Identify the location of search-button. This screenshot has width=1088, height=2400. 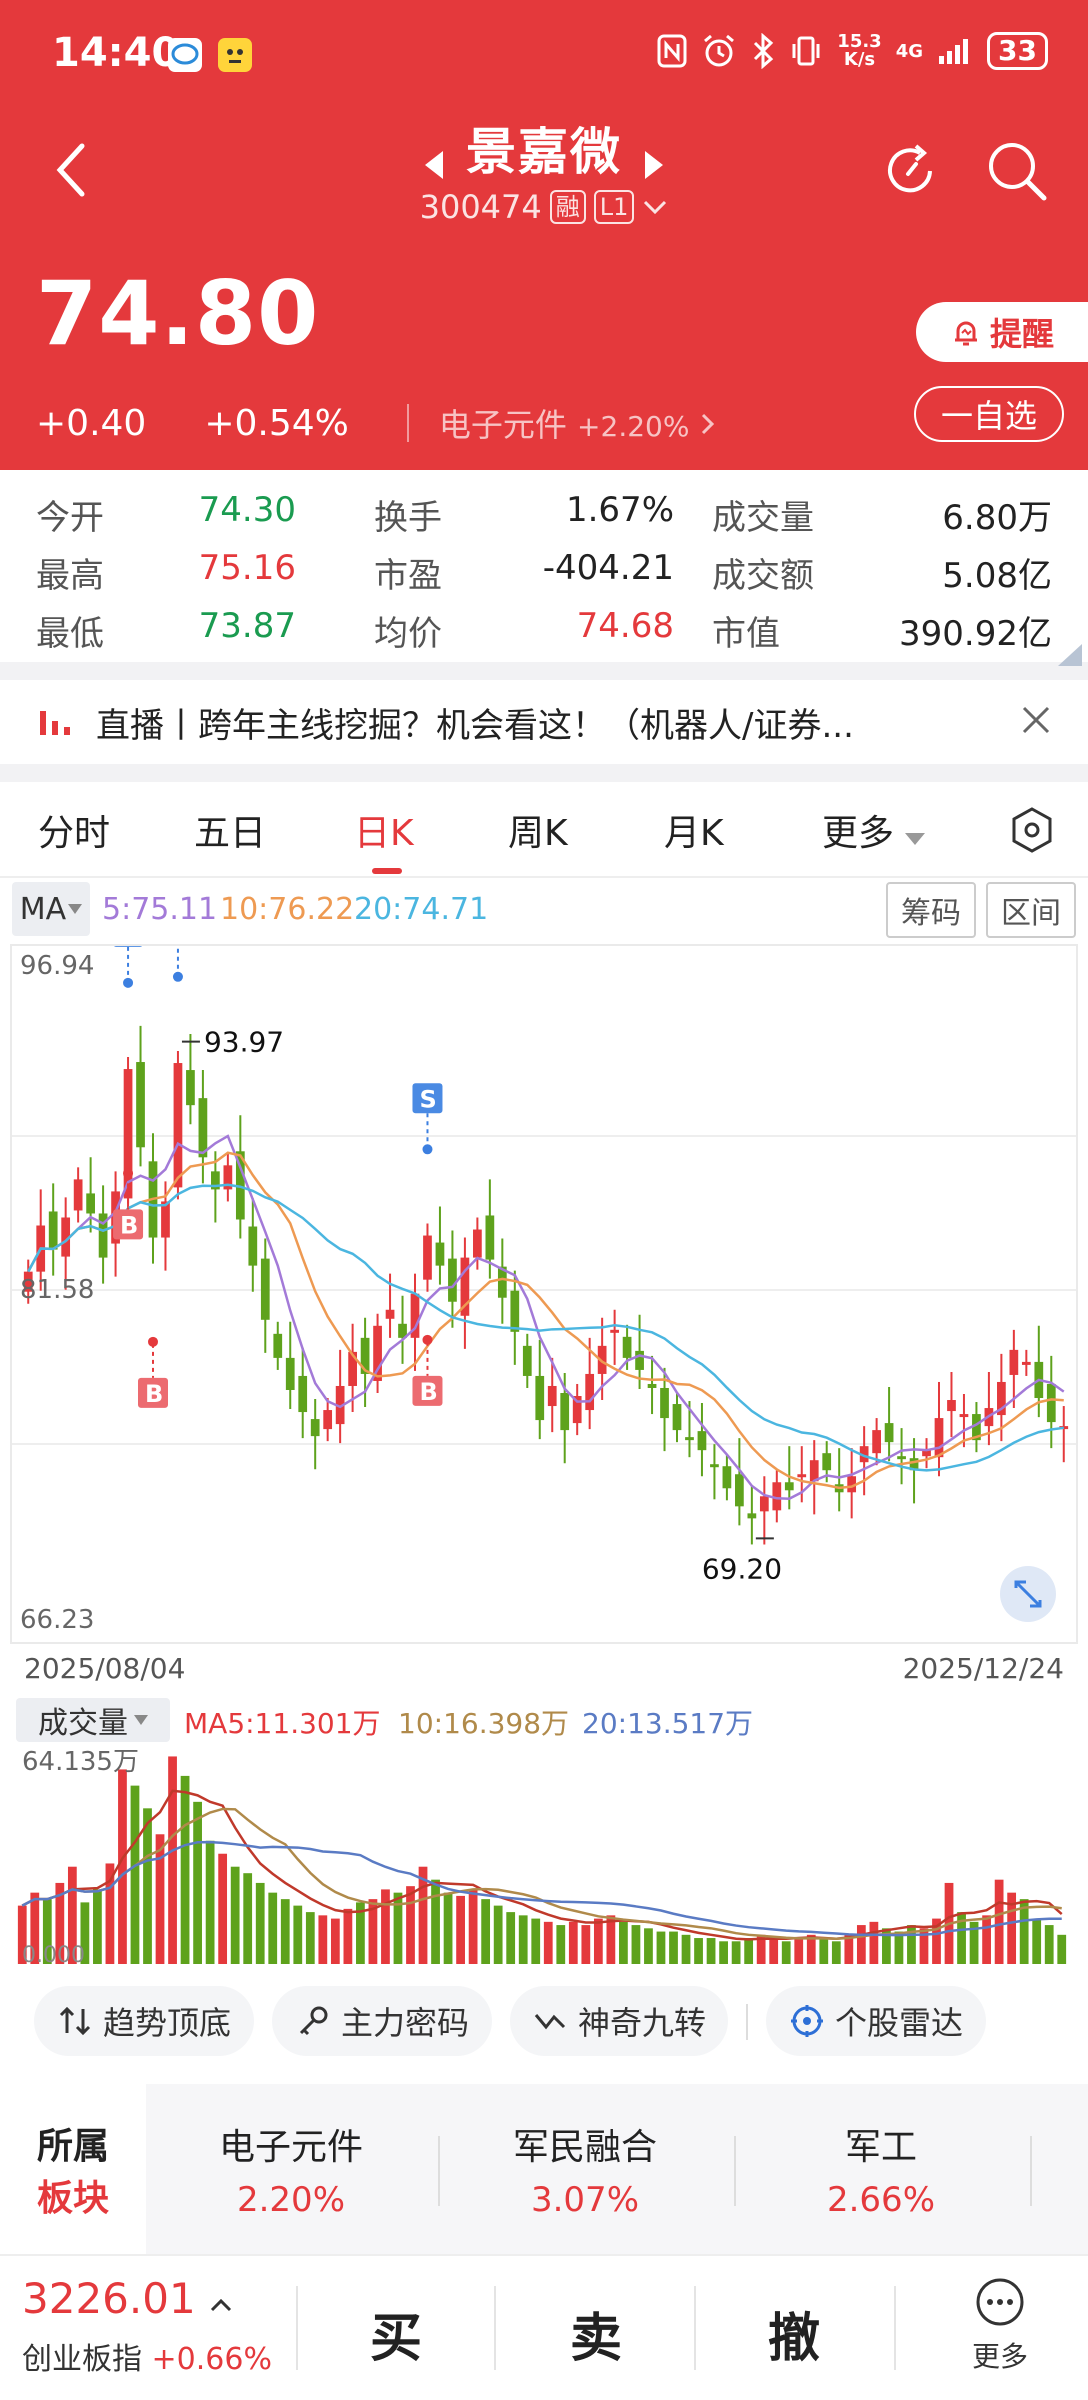
(1017, 171).